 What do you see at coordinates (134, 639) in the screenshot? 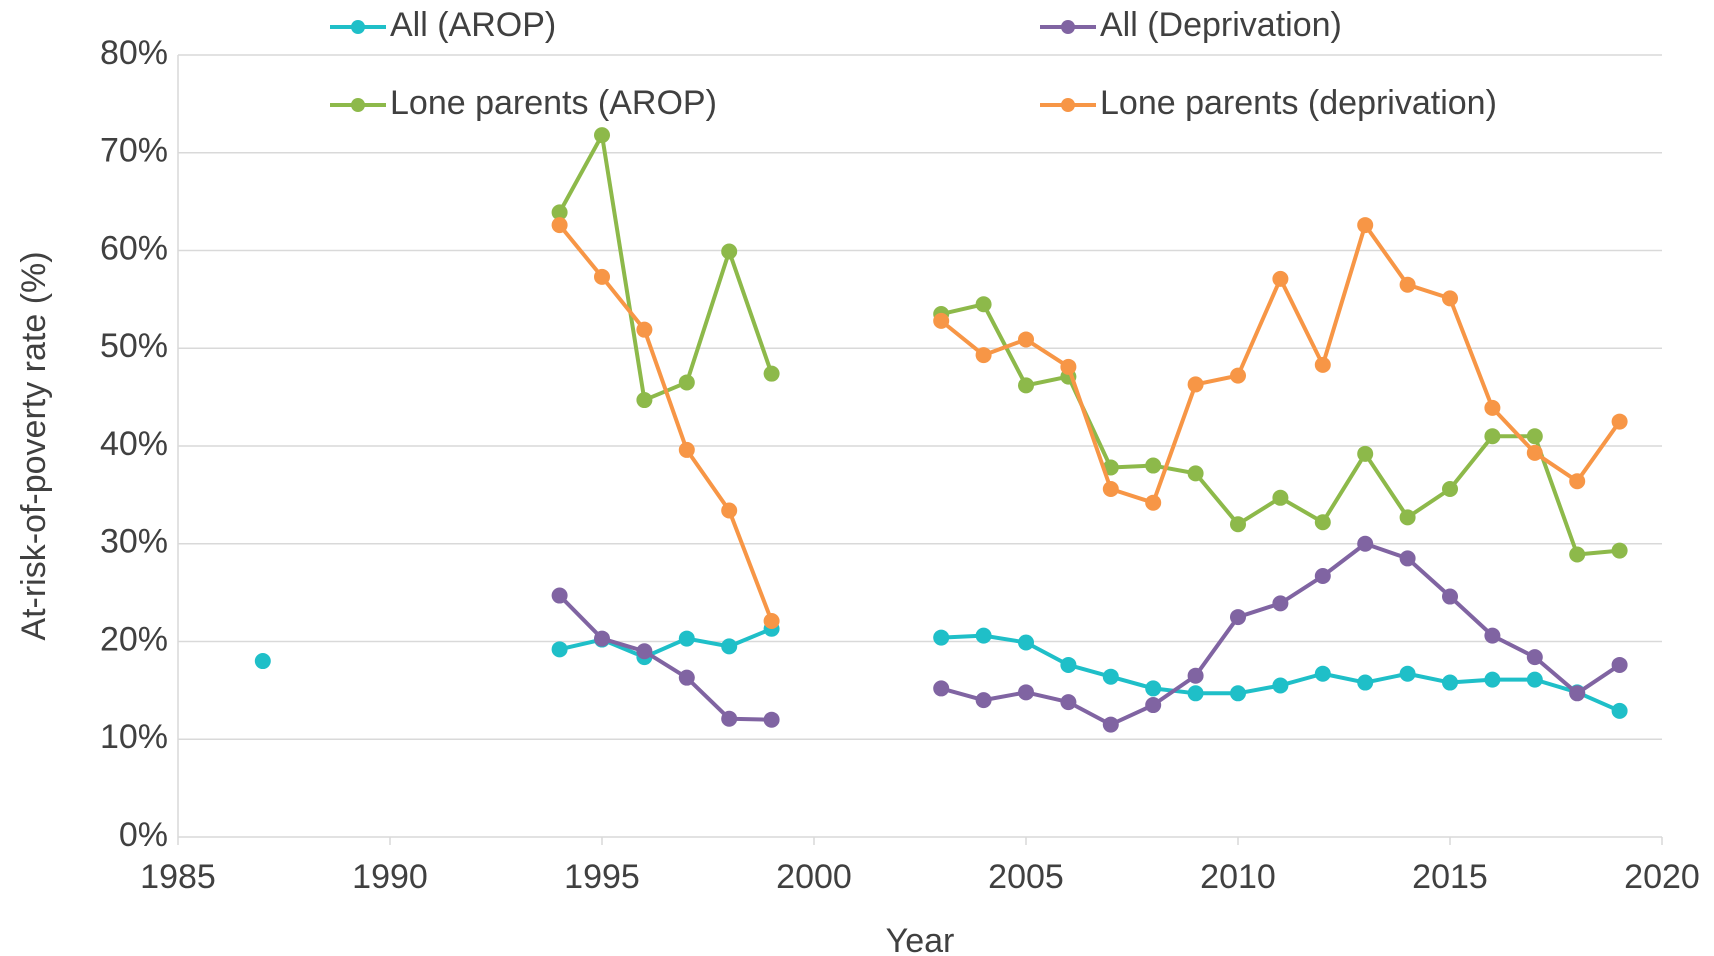
I see `y-tick-label: 20%` at bounding box center [134, 639].